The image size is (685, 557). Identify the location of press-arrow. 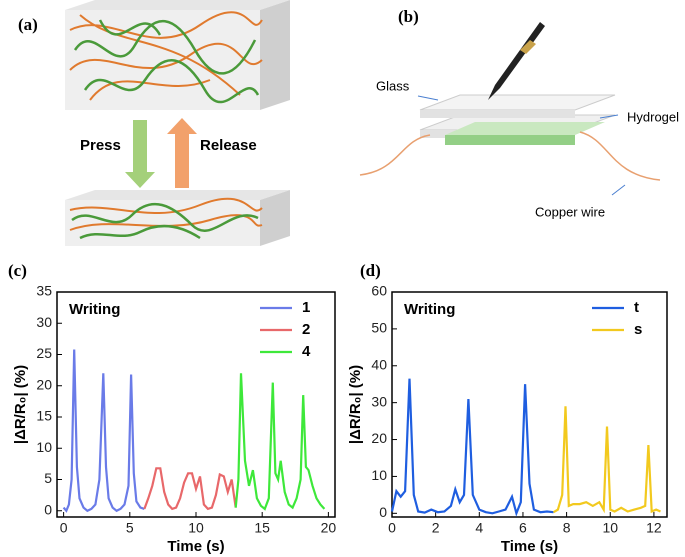
(140, 154).